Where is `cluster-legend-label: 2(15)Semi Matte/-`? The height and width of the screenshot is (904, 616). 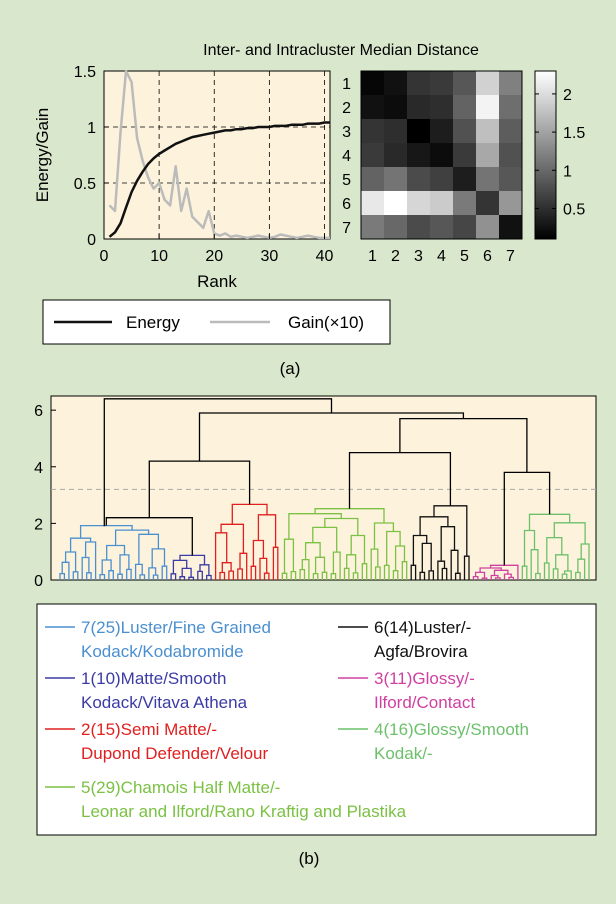
cluster-legend-label: 2(15)Semi Matte/- is located at coordinates (149, 729).